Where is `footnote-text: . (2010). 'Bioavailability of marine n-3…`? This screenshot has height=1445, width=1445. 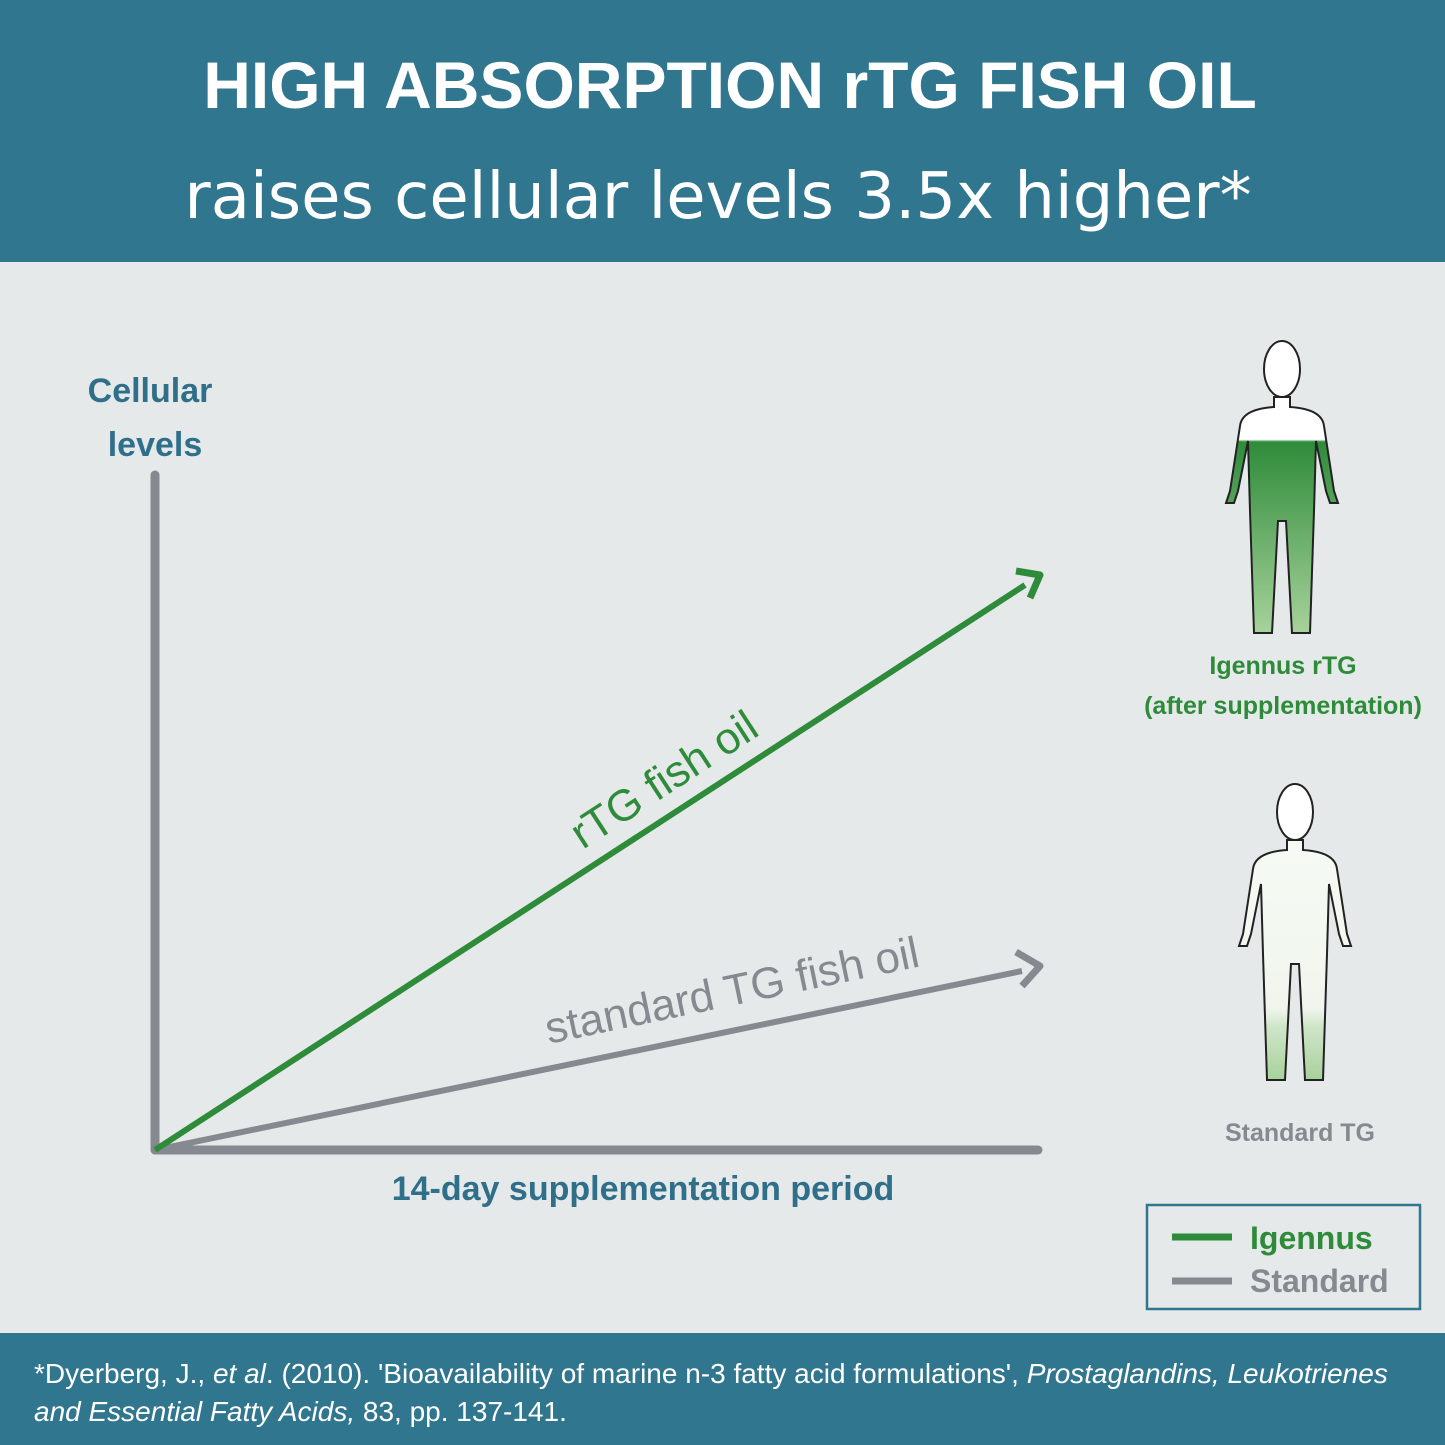
footnote-text: . (2010). 'Bioavailability of marine n-3… is located at coordinates (646, 1373).